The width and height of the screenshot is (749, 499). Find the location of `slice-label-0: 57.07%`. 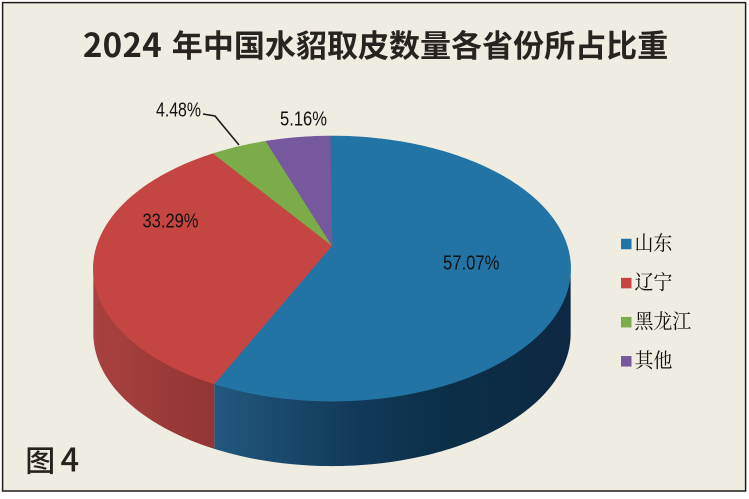

slice-label-0: 57.07% is located at coordinates (471, 264).